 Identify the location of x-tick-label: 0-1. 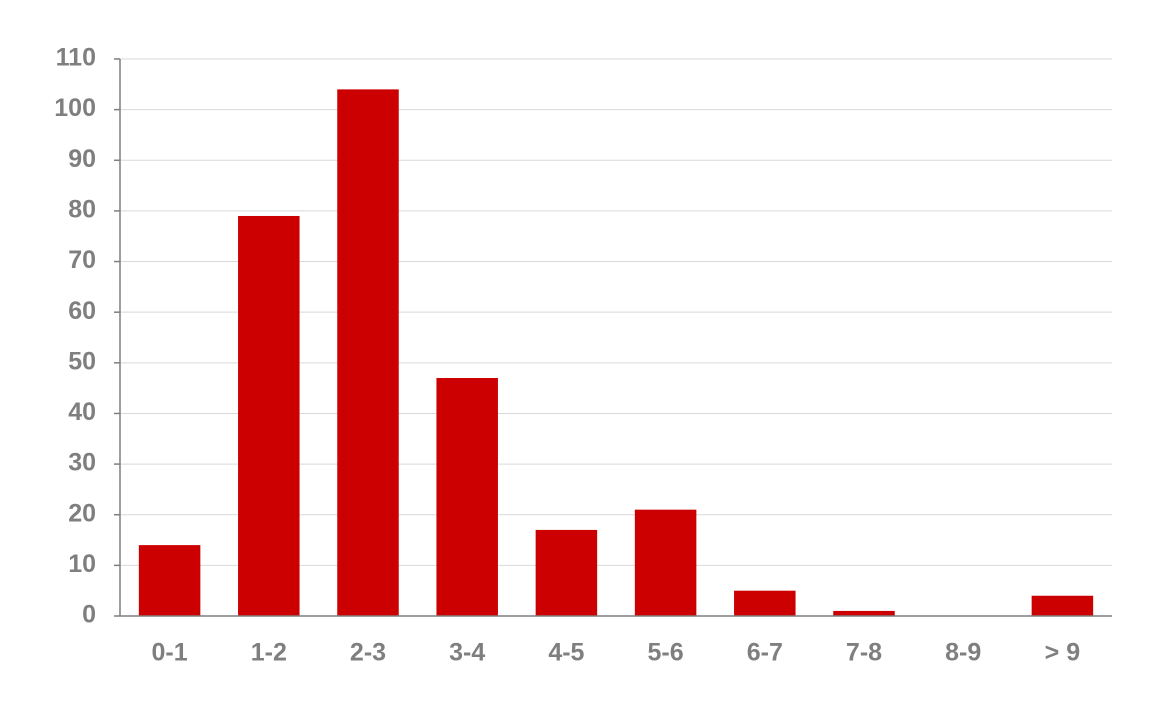
(170, 653).